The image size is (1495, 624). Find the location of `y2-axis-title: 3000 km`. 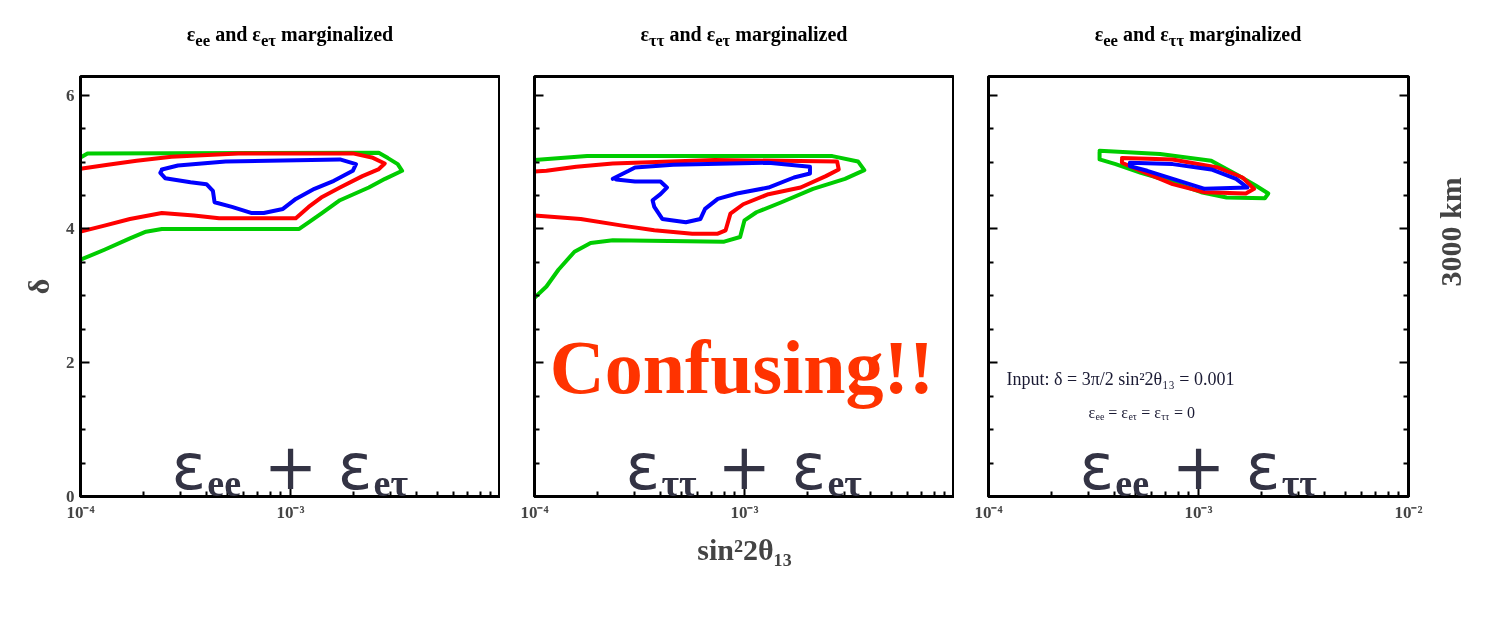

y2-axis-title: 3000 km is located at coordinates (1450, 232).